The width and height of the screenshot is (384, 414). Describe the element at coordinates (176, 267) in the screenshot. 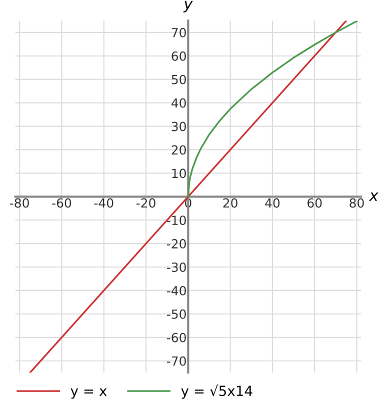

I see `y-tick-label: -30` at that location.